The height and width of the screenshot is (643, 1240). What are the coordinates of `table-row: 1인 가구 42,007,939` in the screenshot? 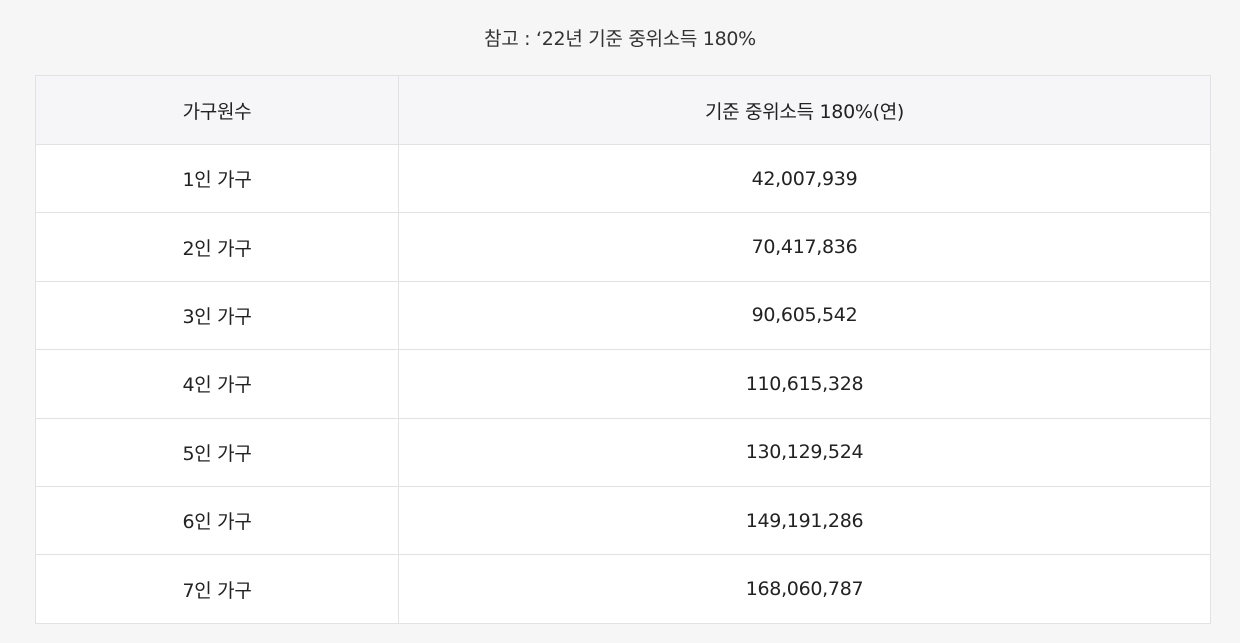 It's located at (623, 178).